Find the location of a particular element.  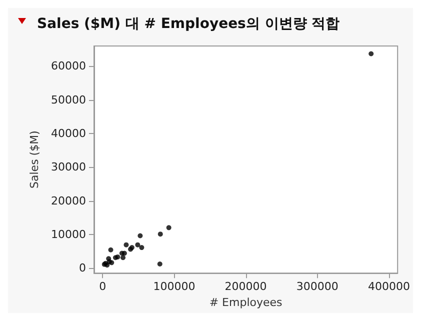

y-tick-label: 60000 is located at coordinates (68, 66).